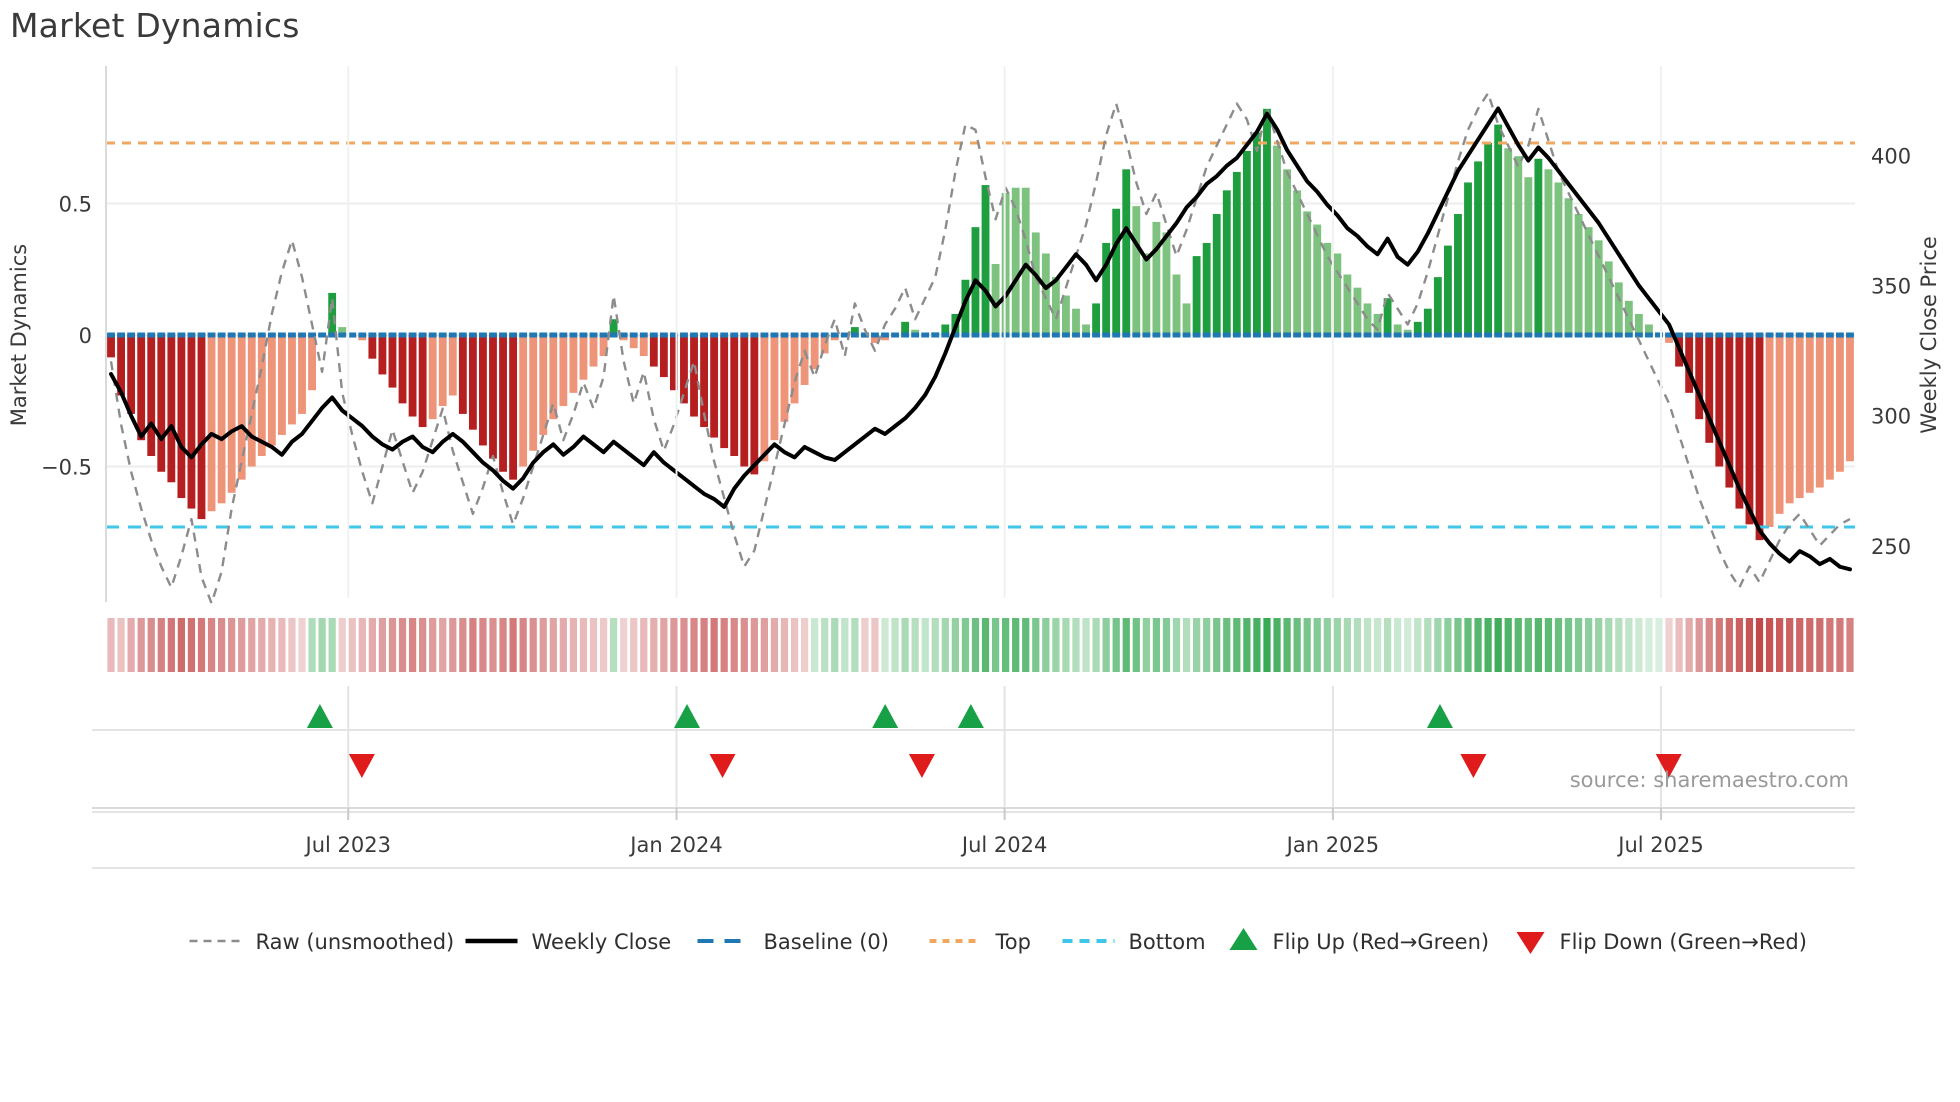 The width and height of the screenshot is (1960, 1102). I want to click on legend-label-3: Top, so click(1013, 942).